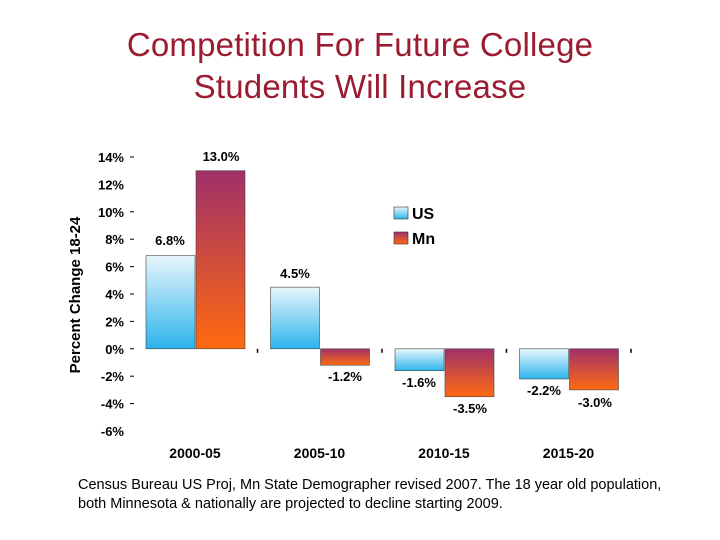 The width and height of the screenshot is (720, 540). What do you see at coordinates (360, 86) in the screenshot?
I see `chart-title-line-2: Students Will Increase` at bounding box center [360, 86].